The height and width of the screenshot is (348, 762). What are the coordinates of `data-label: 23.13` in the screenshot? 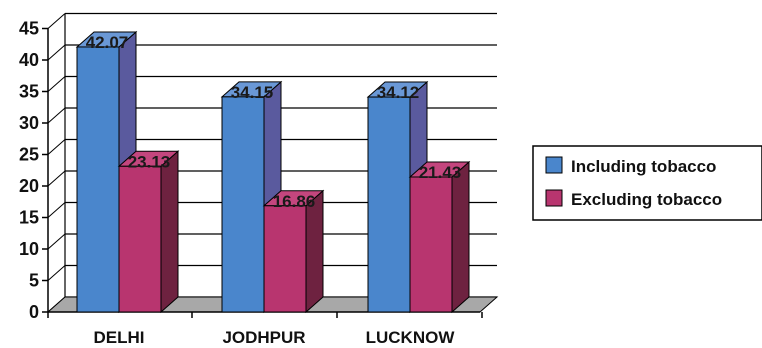 It's located at (149, 161).